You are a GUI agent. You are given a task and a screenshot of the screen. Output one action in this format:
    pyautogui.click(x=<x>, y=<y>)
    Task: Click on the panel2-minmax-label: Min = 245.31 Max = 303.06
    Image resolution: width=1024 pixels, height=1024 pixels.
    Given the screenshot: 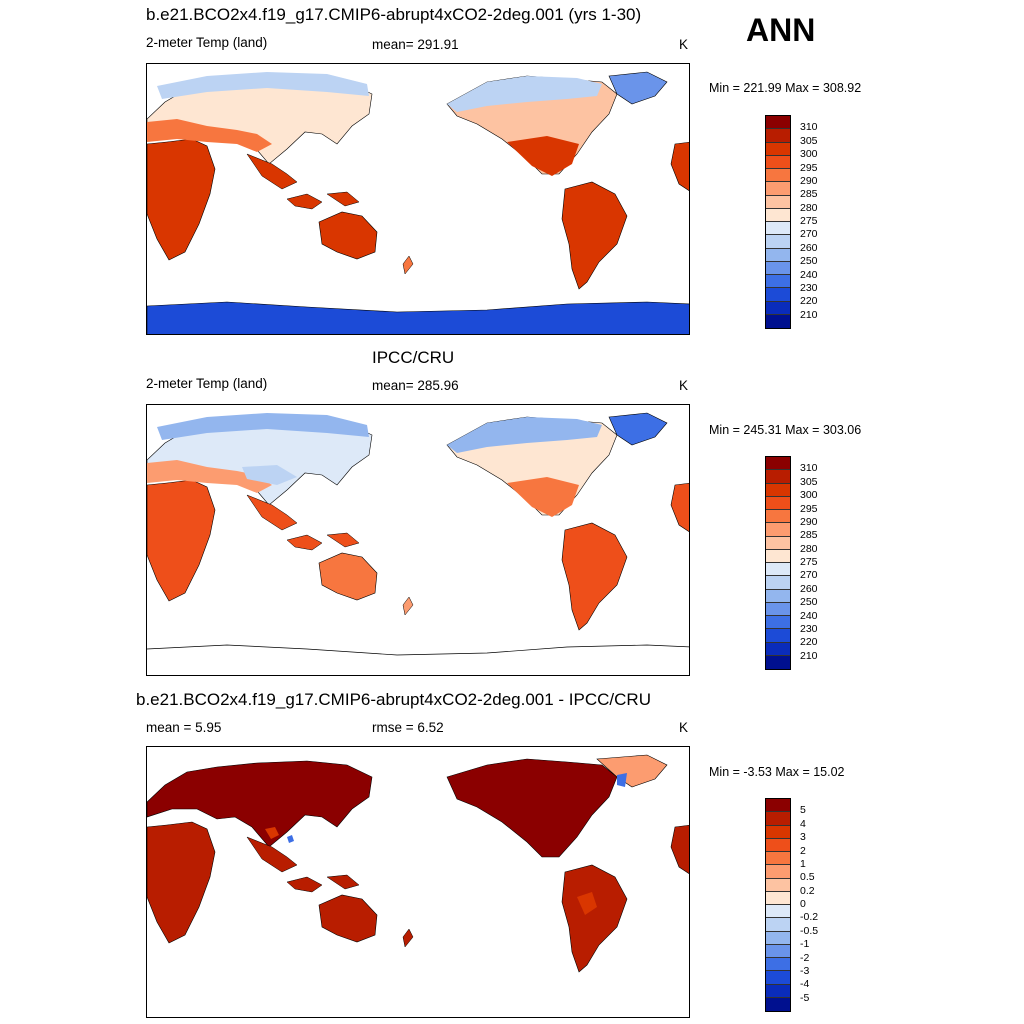 What is the action you would take?
    pyautogui.click(x=785, y=430)
    